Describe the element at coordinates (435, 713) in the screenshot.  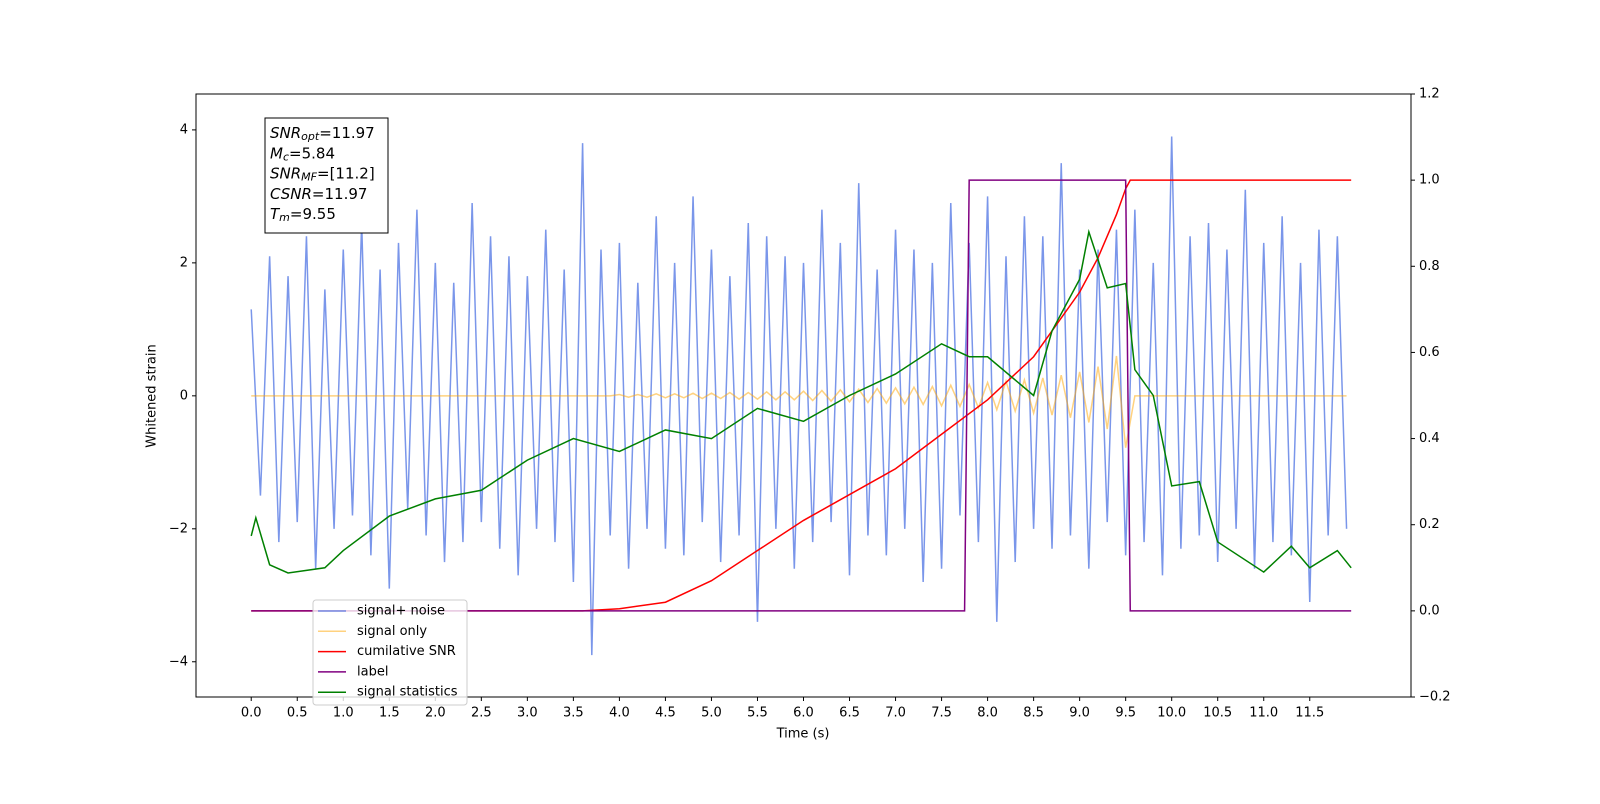
I see `x-tick-label: 2.0` at that location.